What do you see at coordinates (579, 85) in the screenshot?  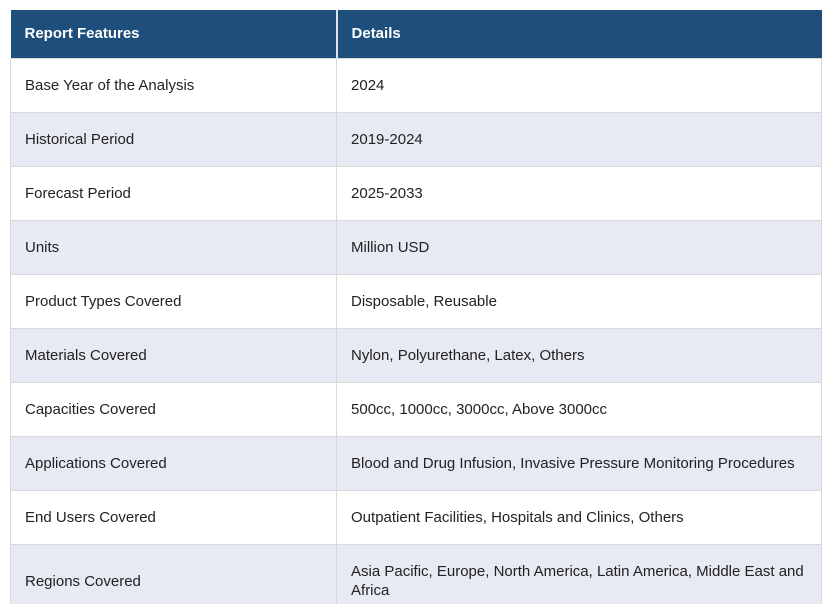 I see `details-cell: 2024` at bounding box center [579, 85].